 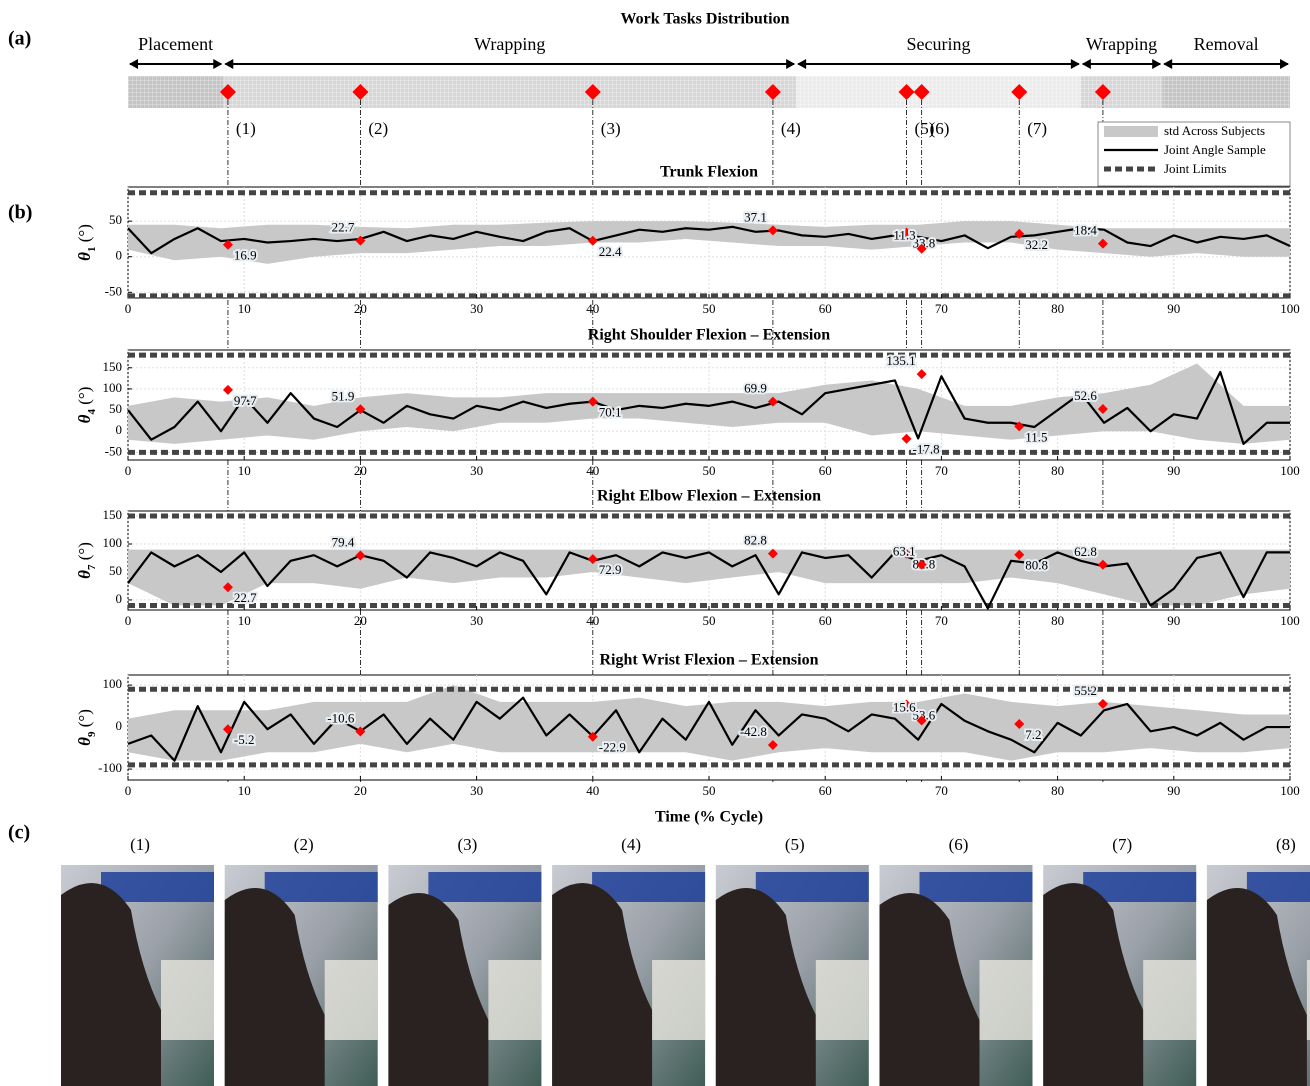 I want to click on task-label: Placement, so click(x=175, y=44).